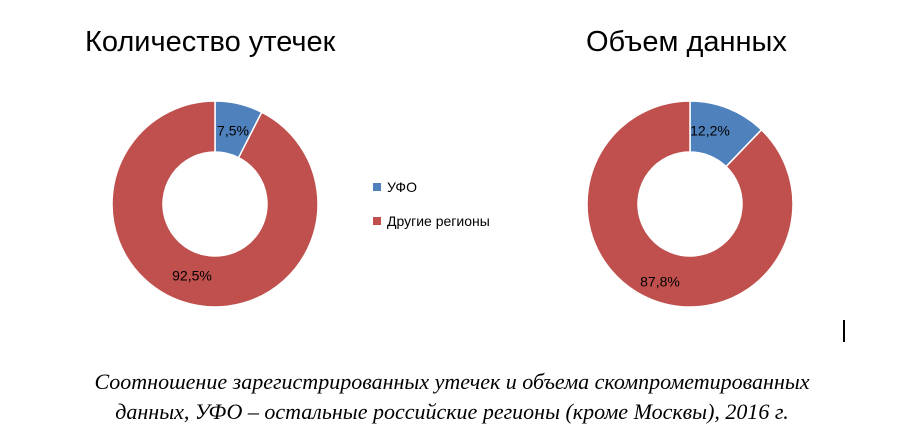  What do you see at coordinates (192, 276) in the screenshot?
I see `donut-1-label-other-regions: 92,5%` at bounding box center [192, 276].